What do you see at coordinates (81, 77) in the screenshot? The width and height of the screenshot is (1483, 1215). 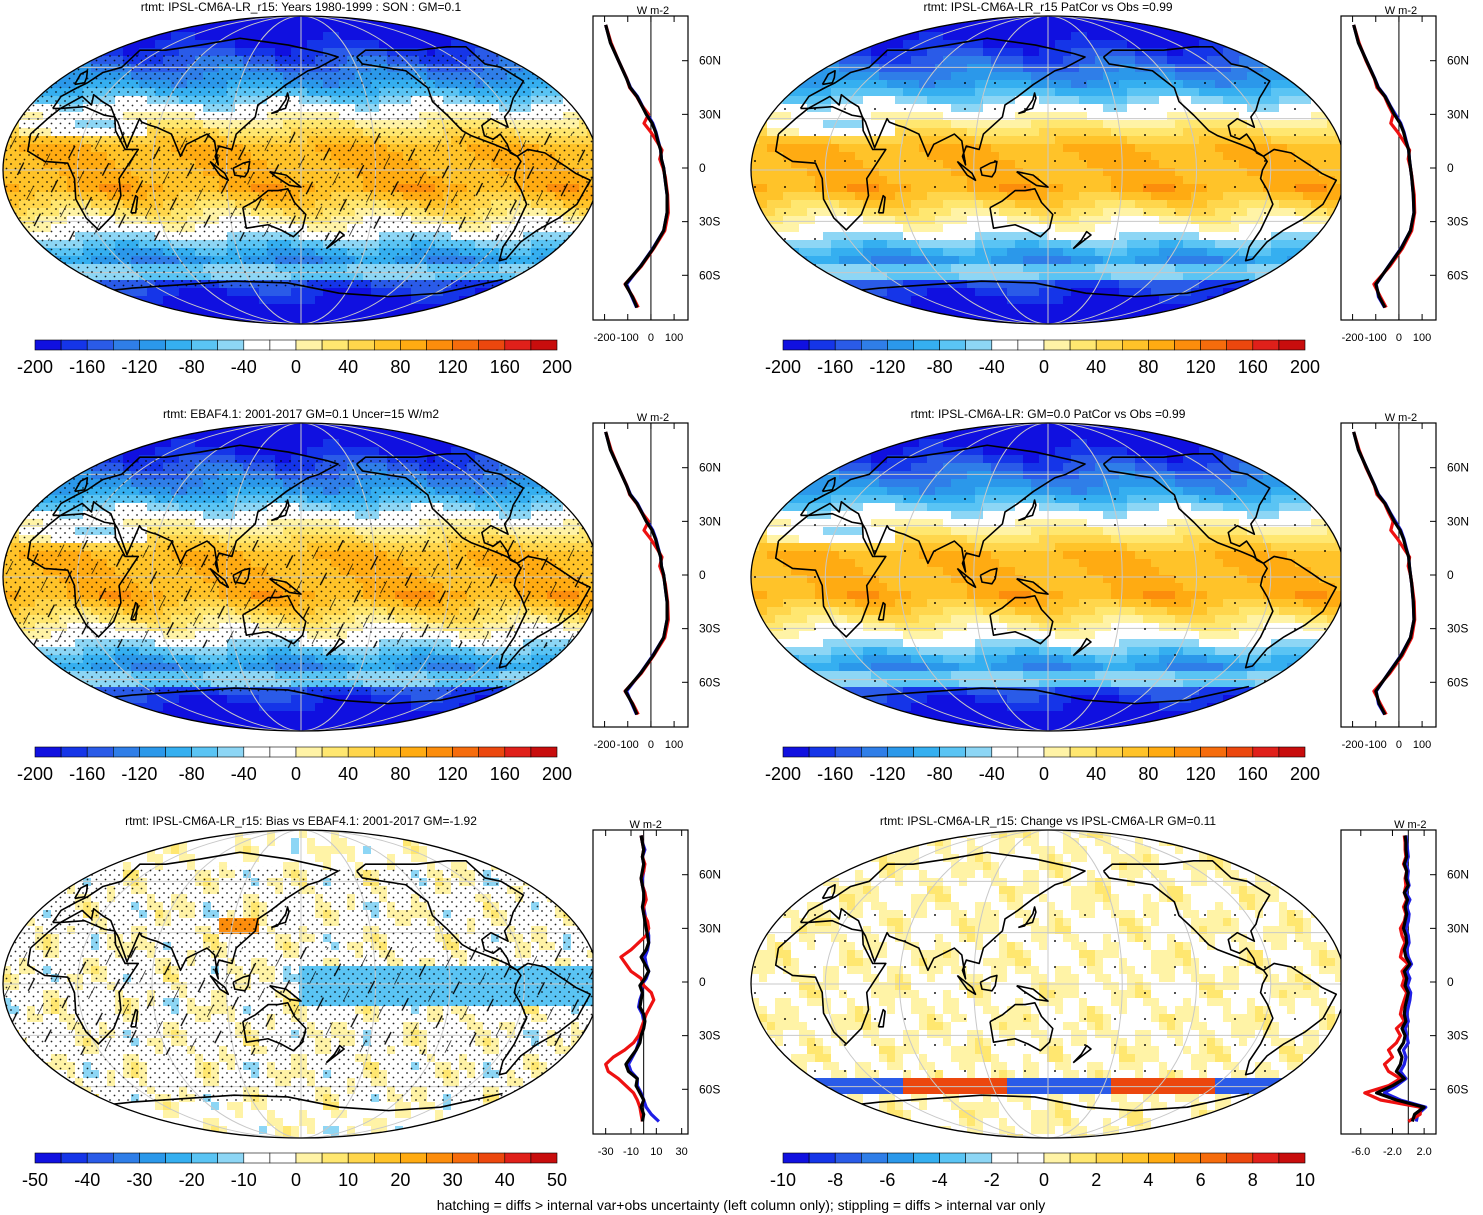 I see `coastline-uk` at bounding box center [81, 77].